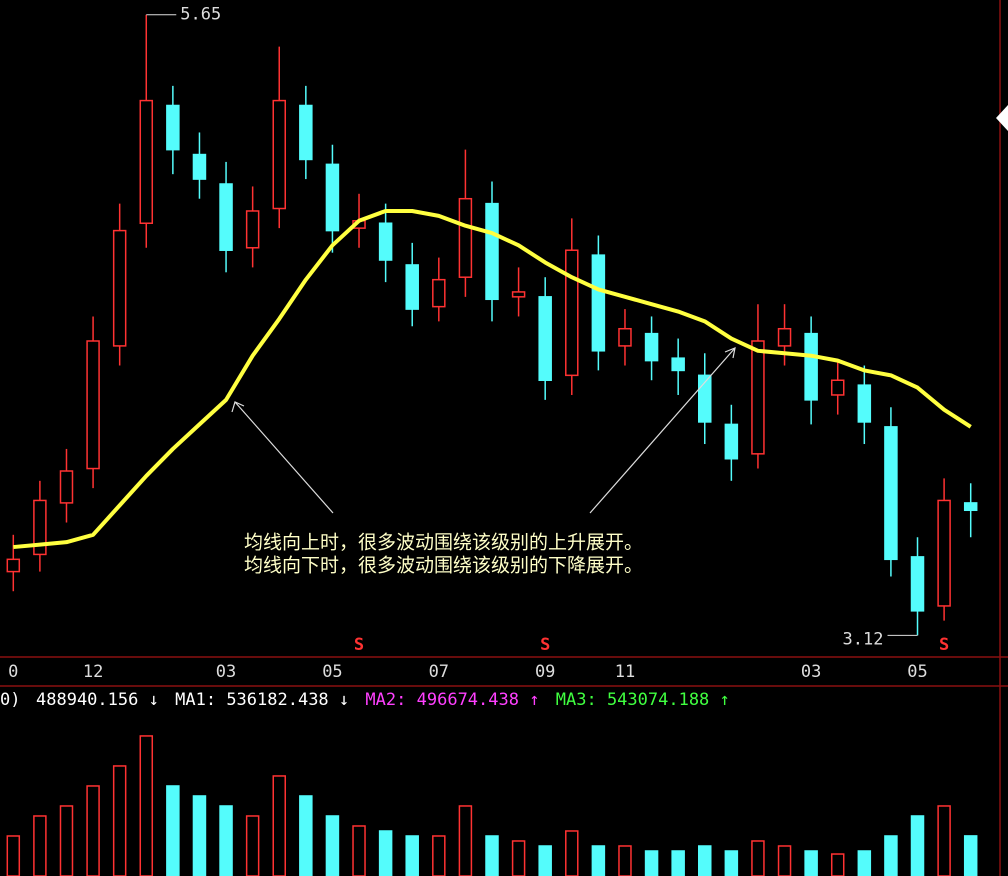 This screenshot has width=1008, height=876. I want to click on low-label: 3.12, so click(863, 639).